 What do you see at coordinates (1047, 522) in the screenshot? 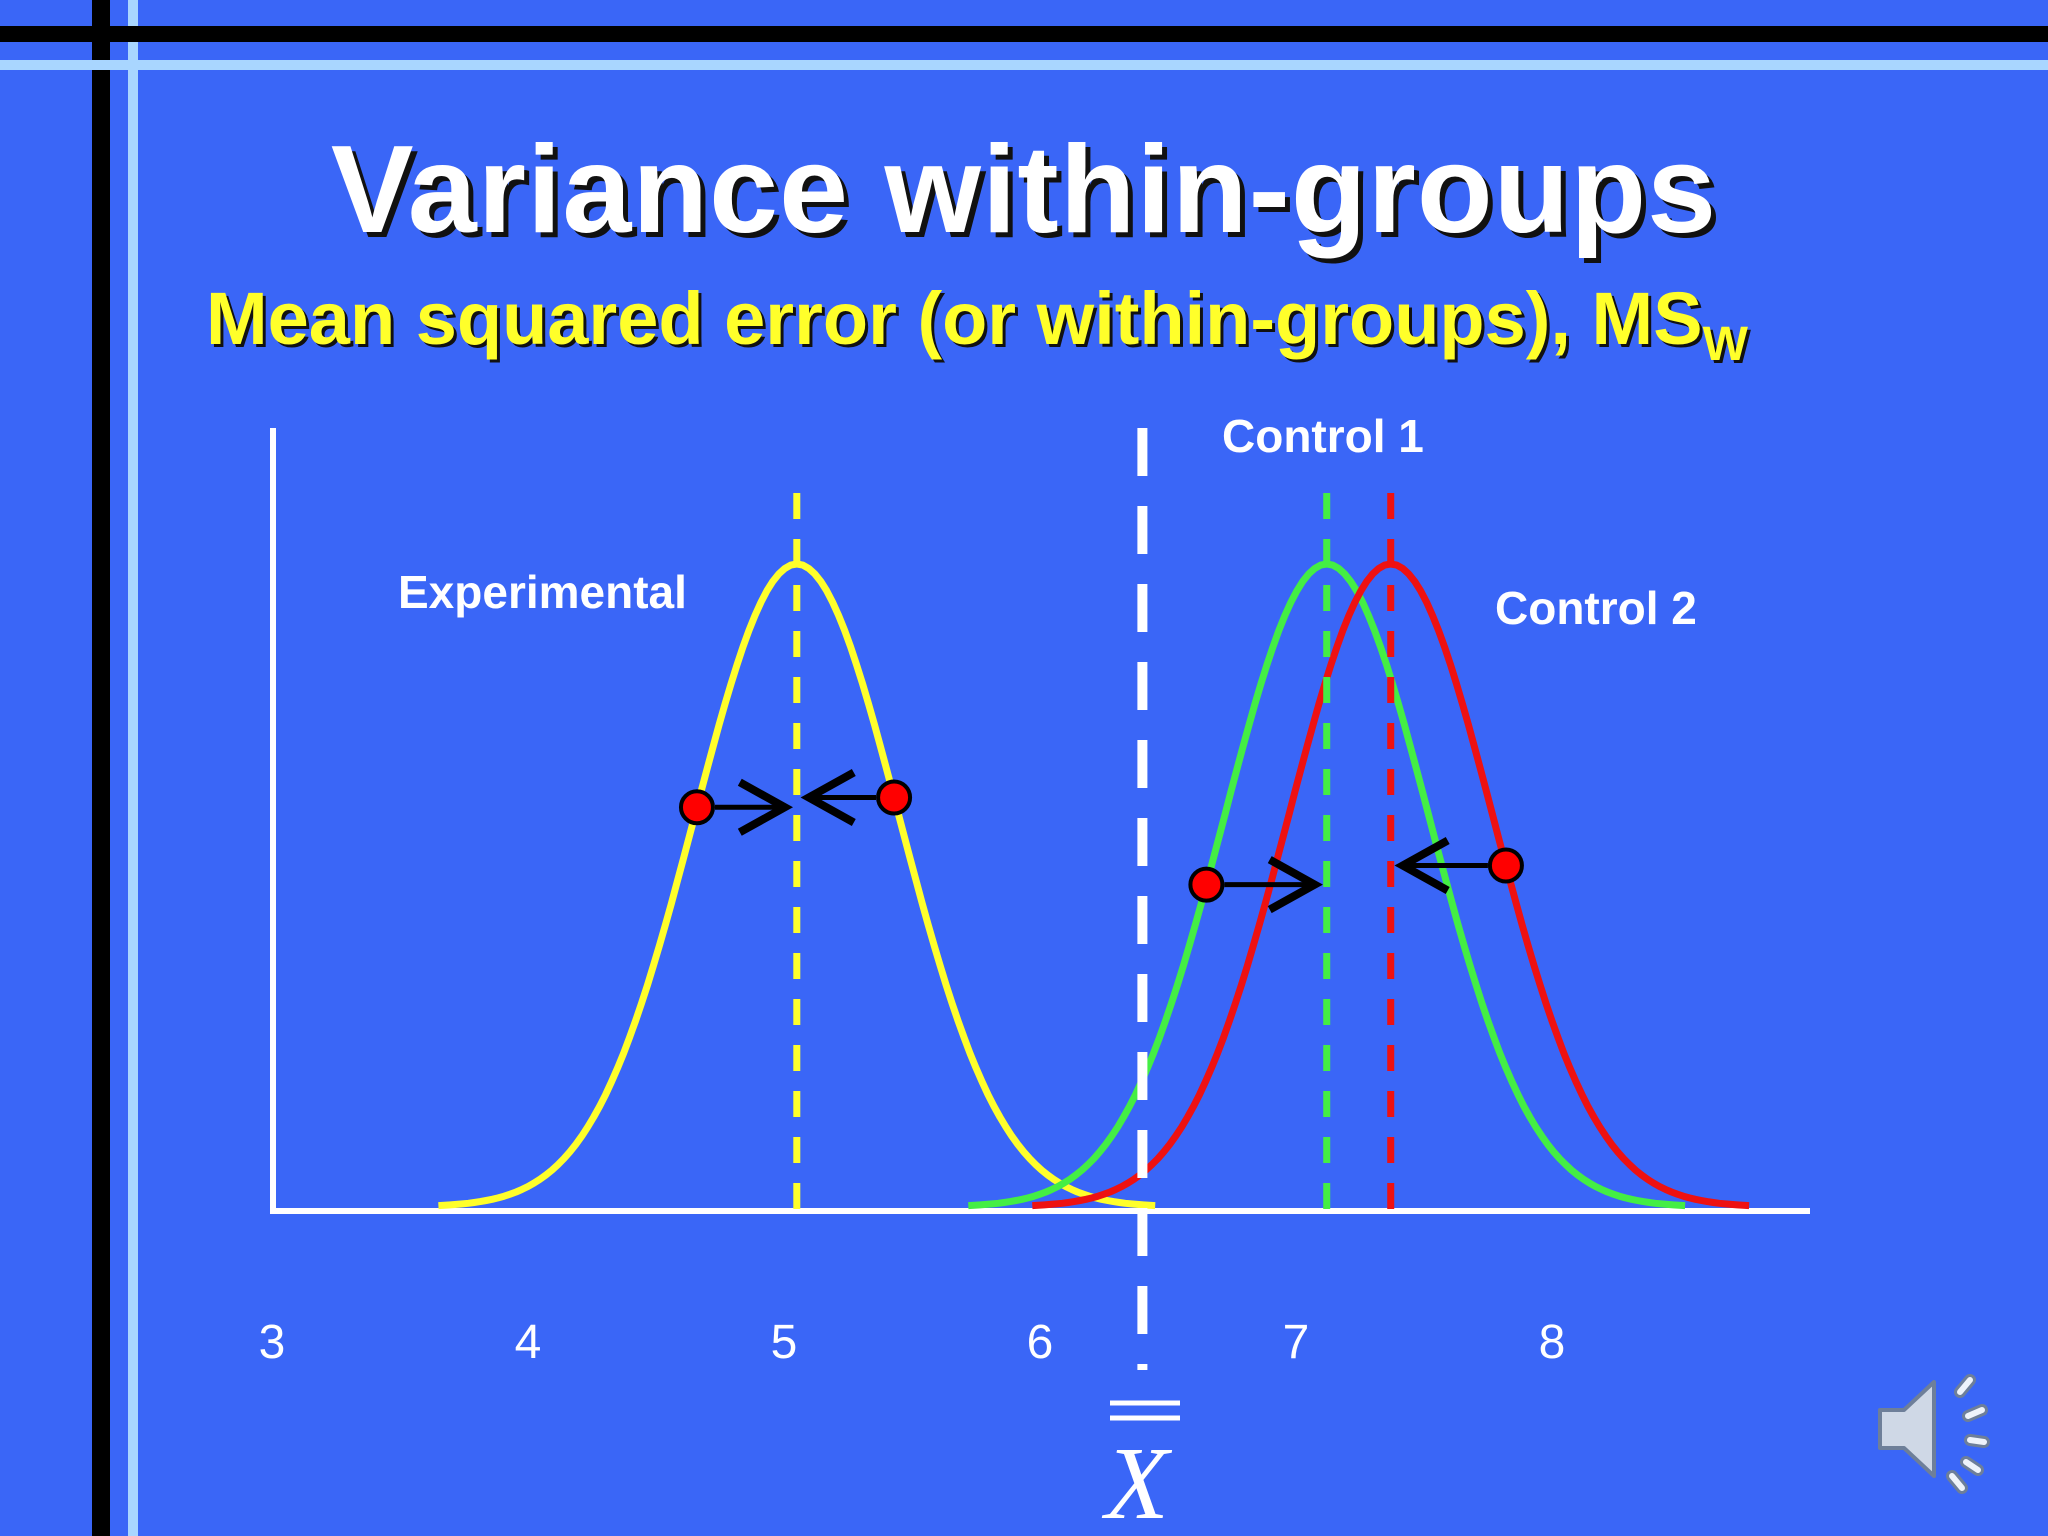
I see `group-labels: Experimental Control 1 Control 2` at bounding box center [1047, 522].